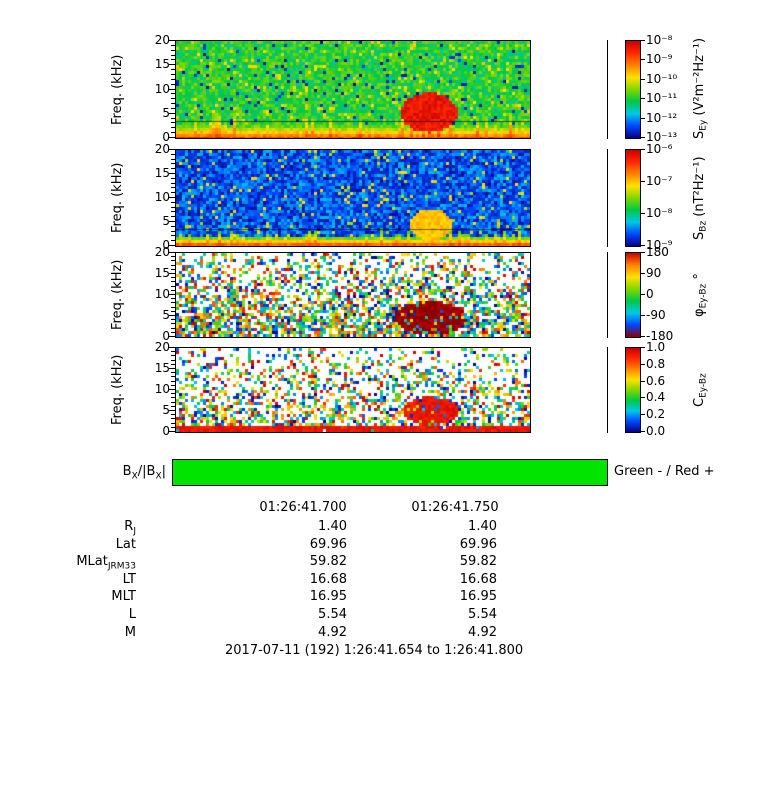 The height and width of the screenshot is (796, 758). What do you see at coordinates (659, 213) in the screenshot?
I see `colorbar-tick-label: 10⁻⁸` at bounding box center [659, 213].